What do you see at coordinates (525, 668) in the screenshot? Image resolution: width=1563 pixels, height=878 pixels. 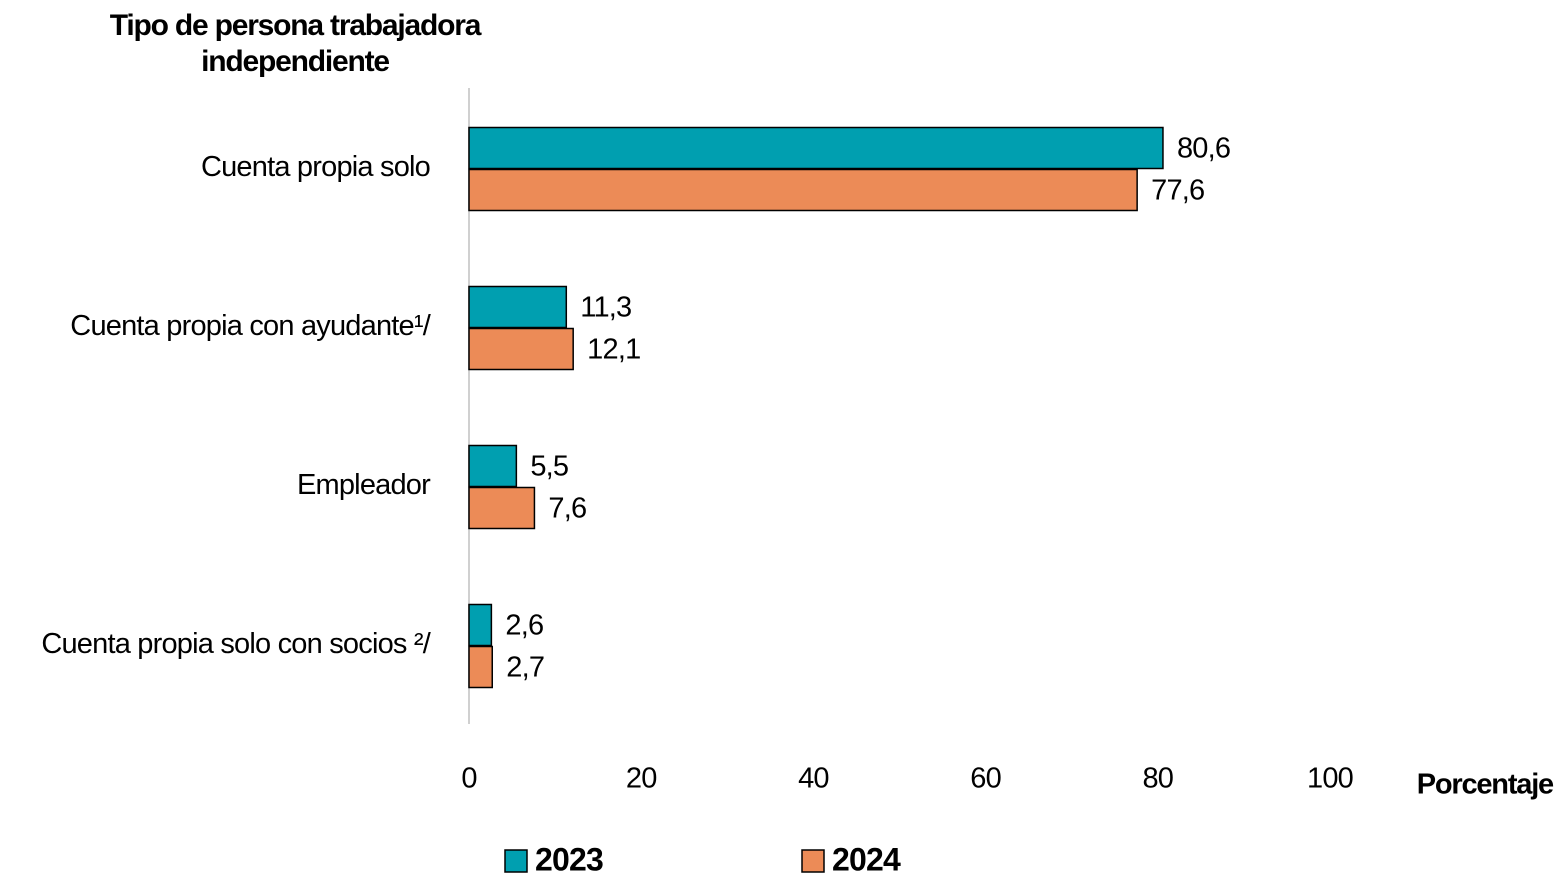 I see `value-label: 2,7` at bounding box center [525, 668].